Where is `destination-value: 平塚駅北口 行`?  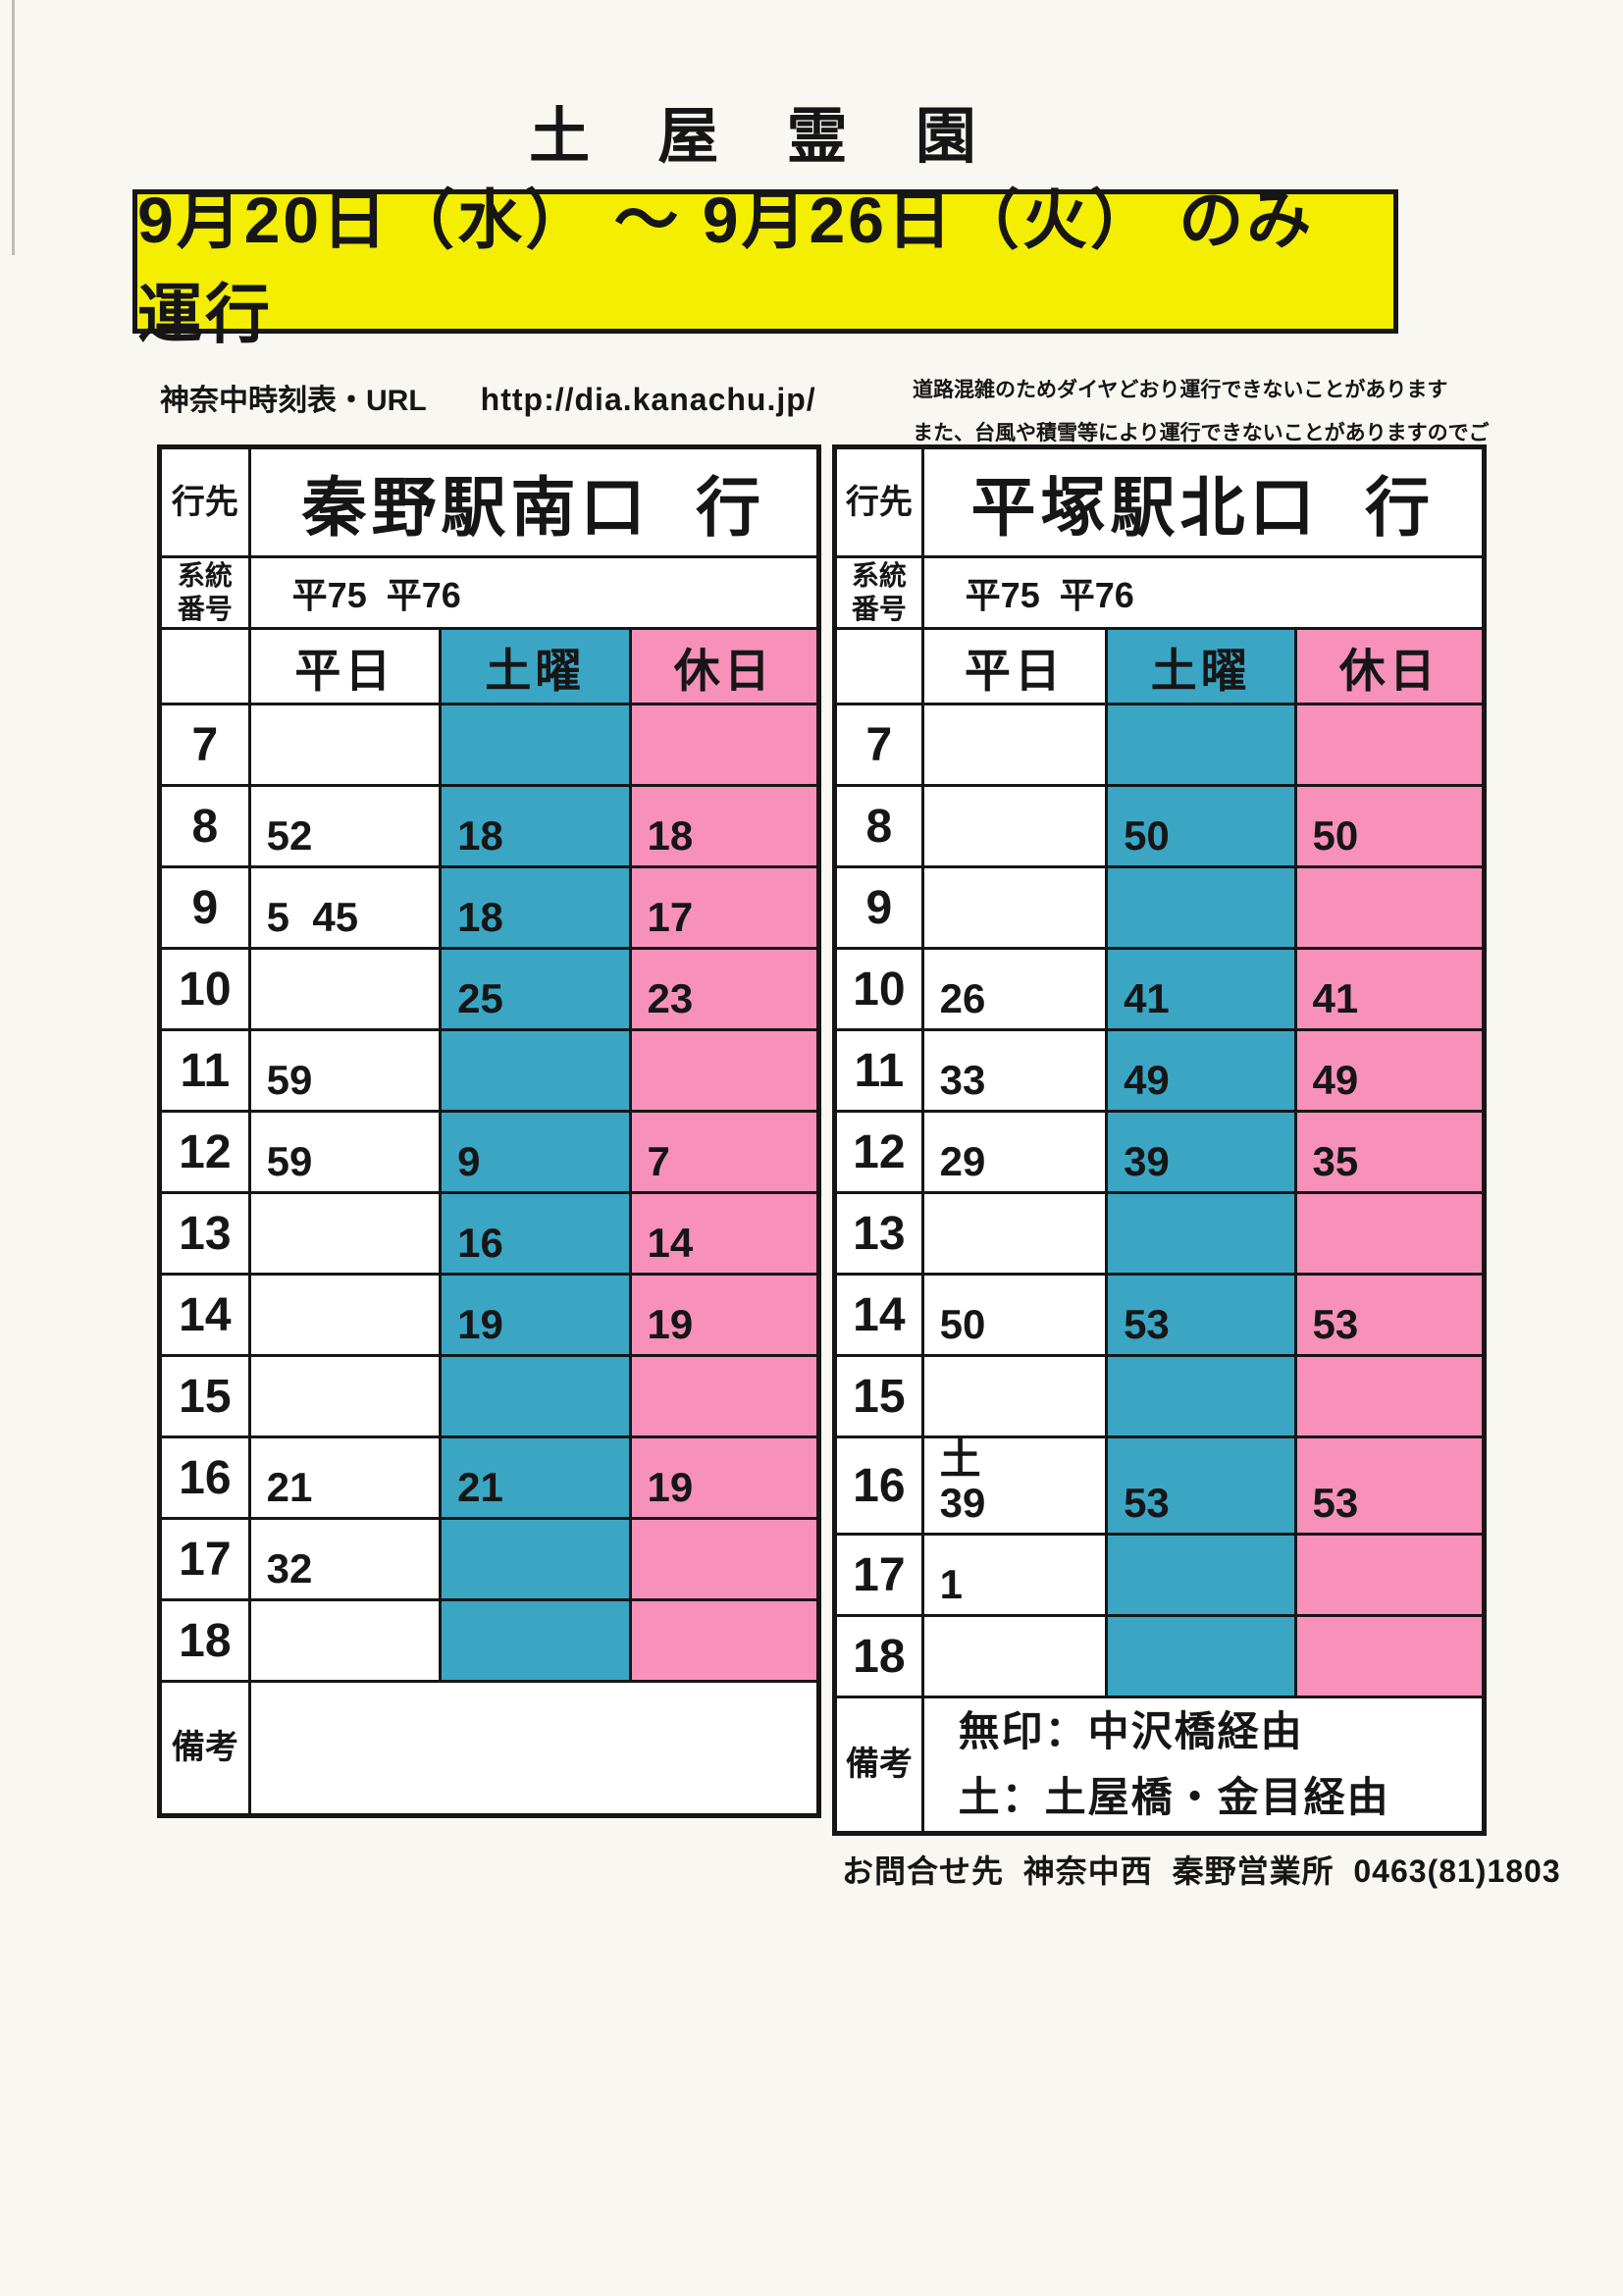
destination-value: 平塚駅北口 行 is located at coordinates (1203, 501).